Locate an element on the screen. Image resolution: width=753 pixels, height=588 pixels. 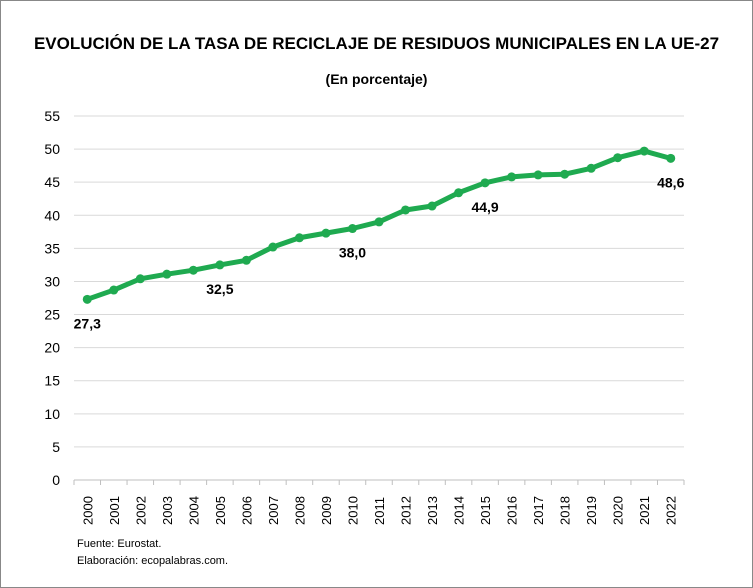
data-label: 44,9 is located at coordinates (484, 207).